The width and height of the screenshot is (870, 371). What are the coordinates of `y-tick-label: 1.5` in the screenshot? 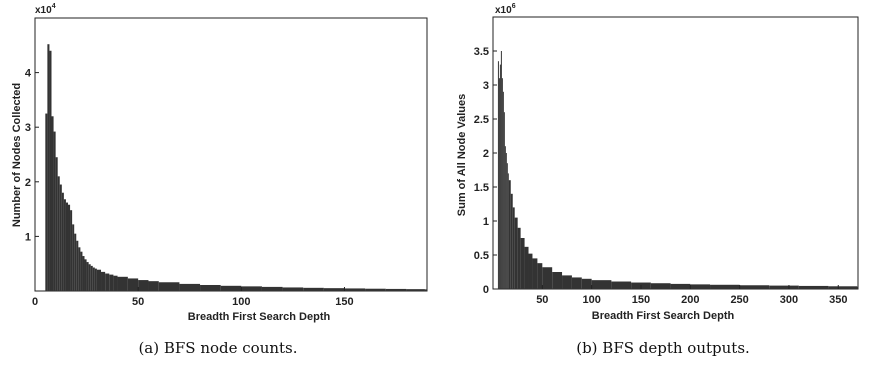 It's located at (481, 188).